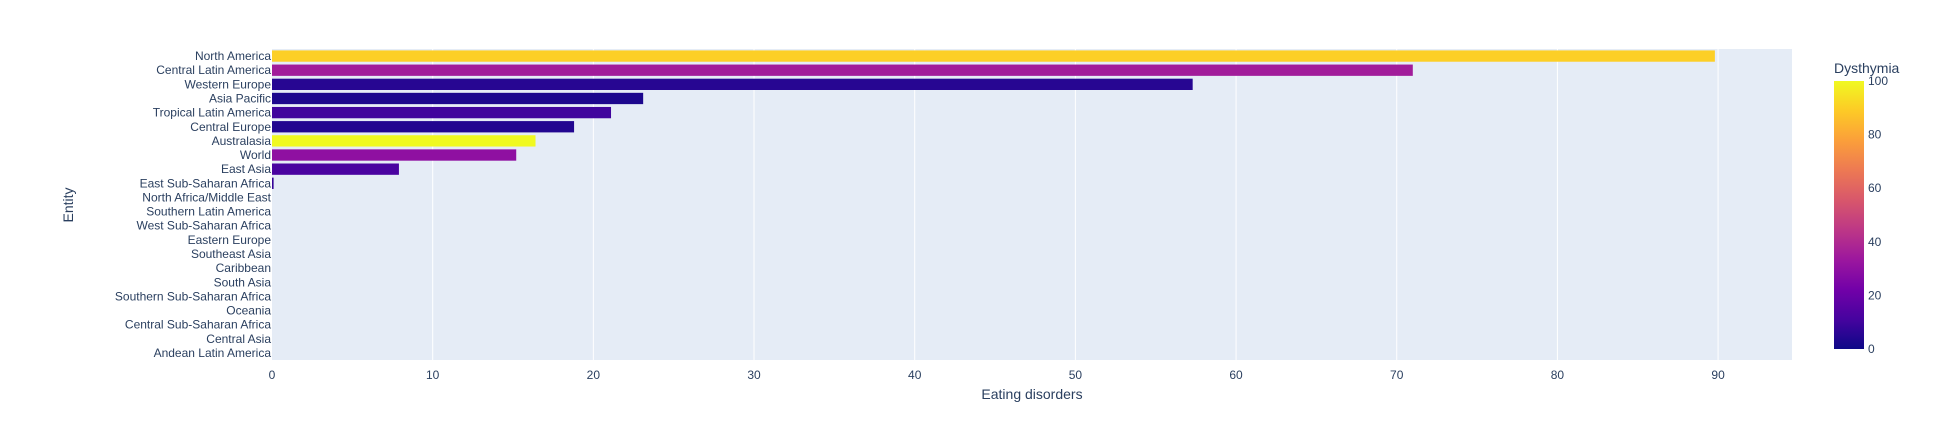  What do you see at coordinates (1031, 394) in the screenshot?
I see `x-axis-title: Eating disorders` at bounding box center [1031, 394].